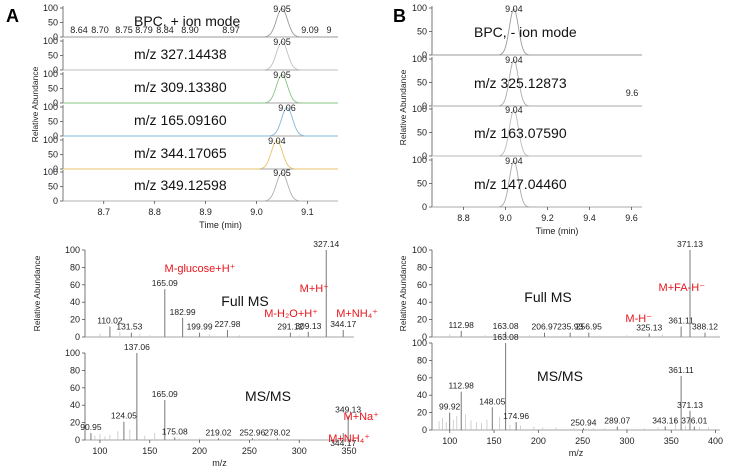  I want to click on ms-peak-label: 112.98, so click(462, 386).